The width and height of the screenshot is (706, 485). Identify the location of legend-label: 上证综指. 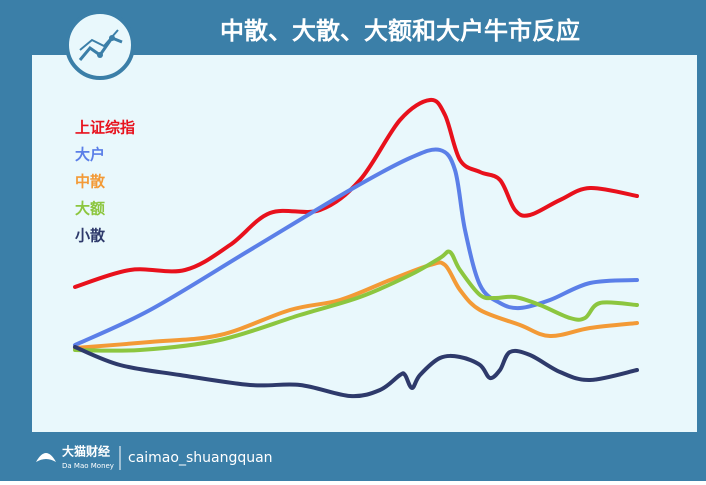
(105, 128).